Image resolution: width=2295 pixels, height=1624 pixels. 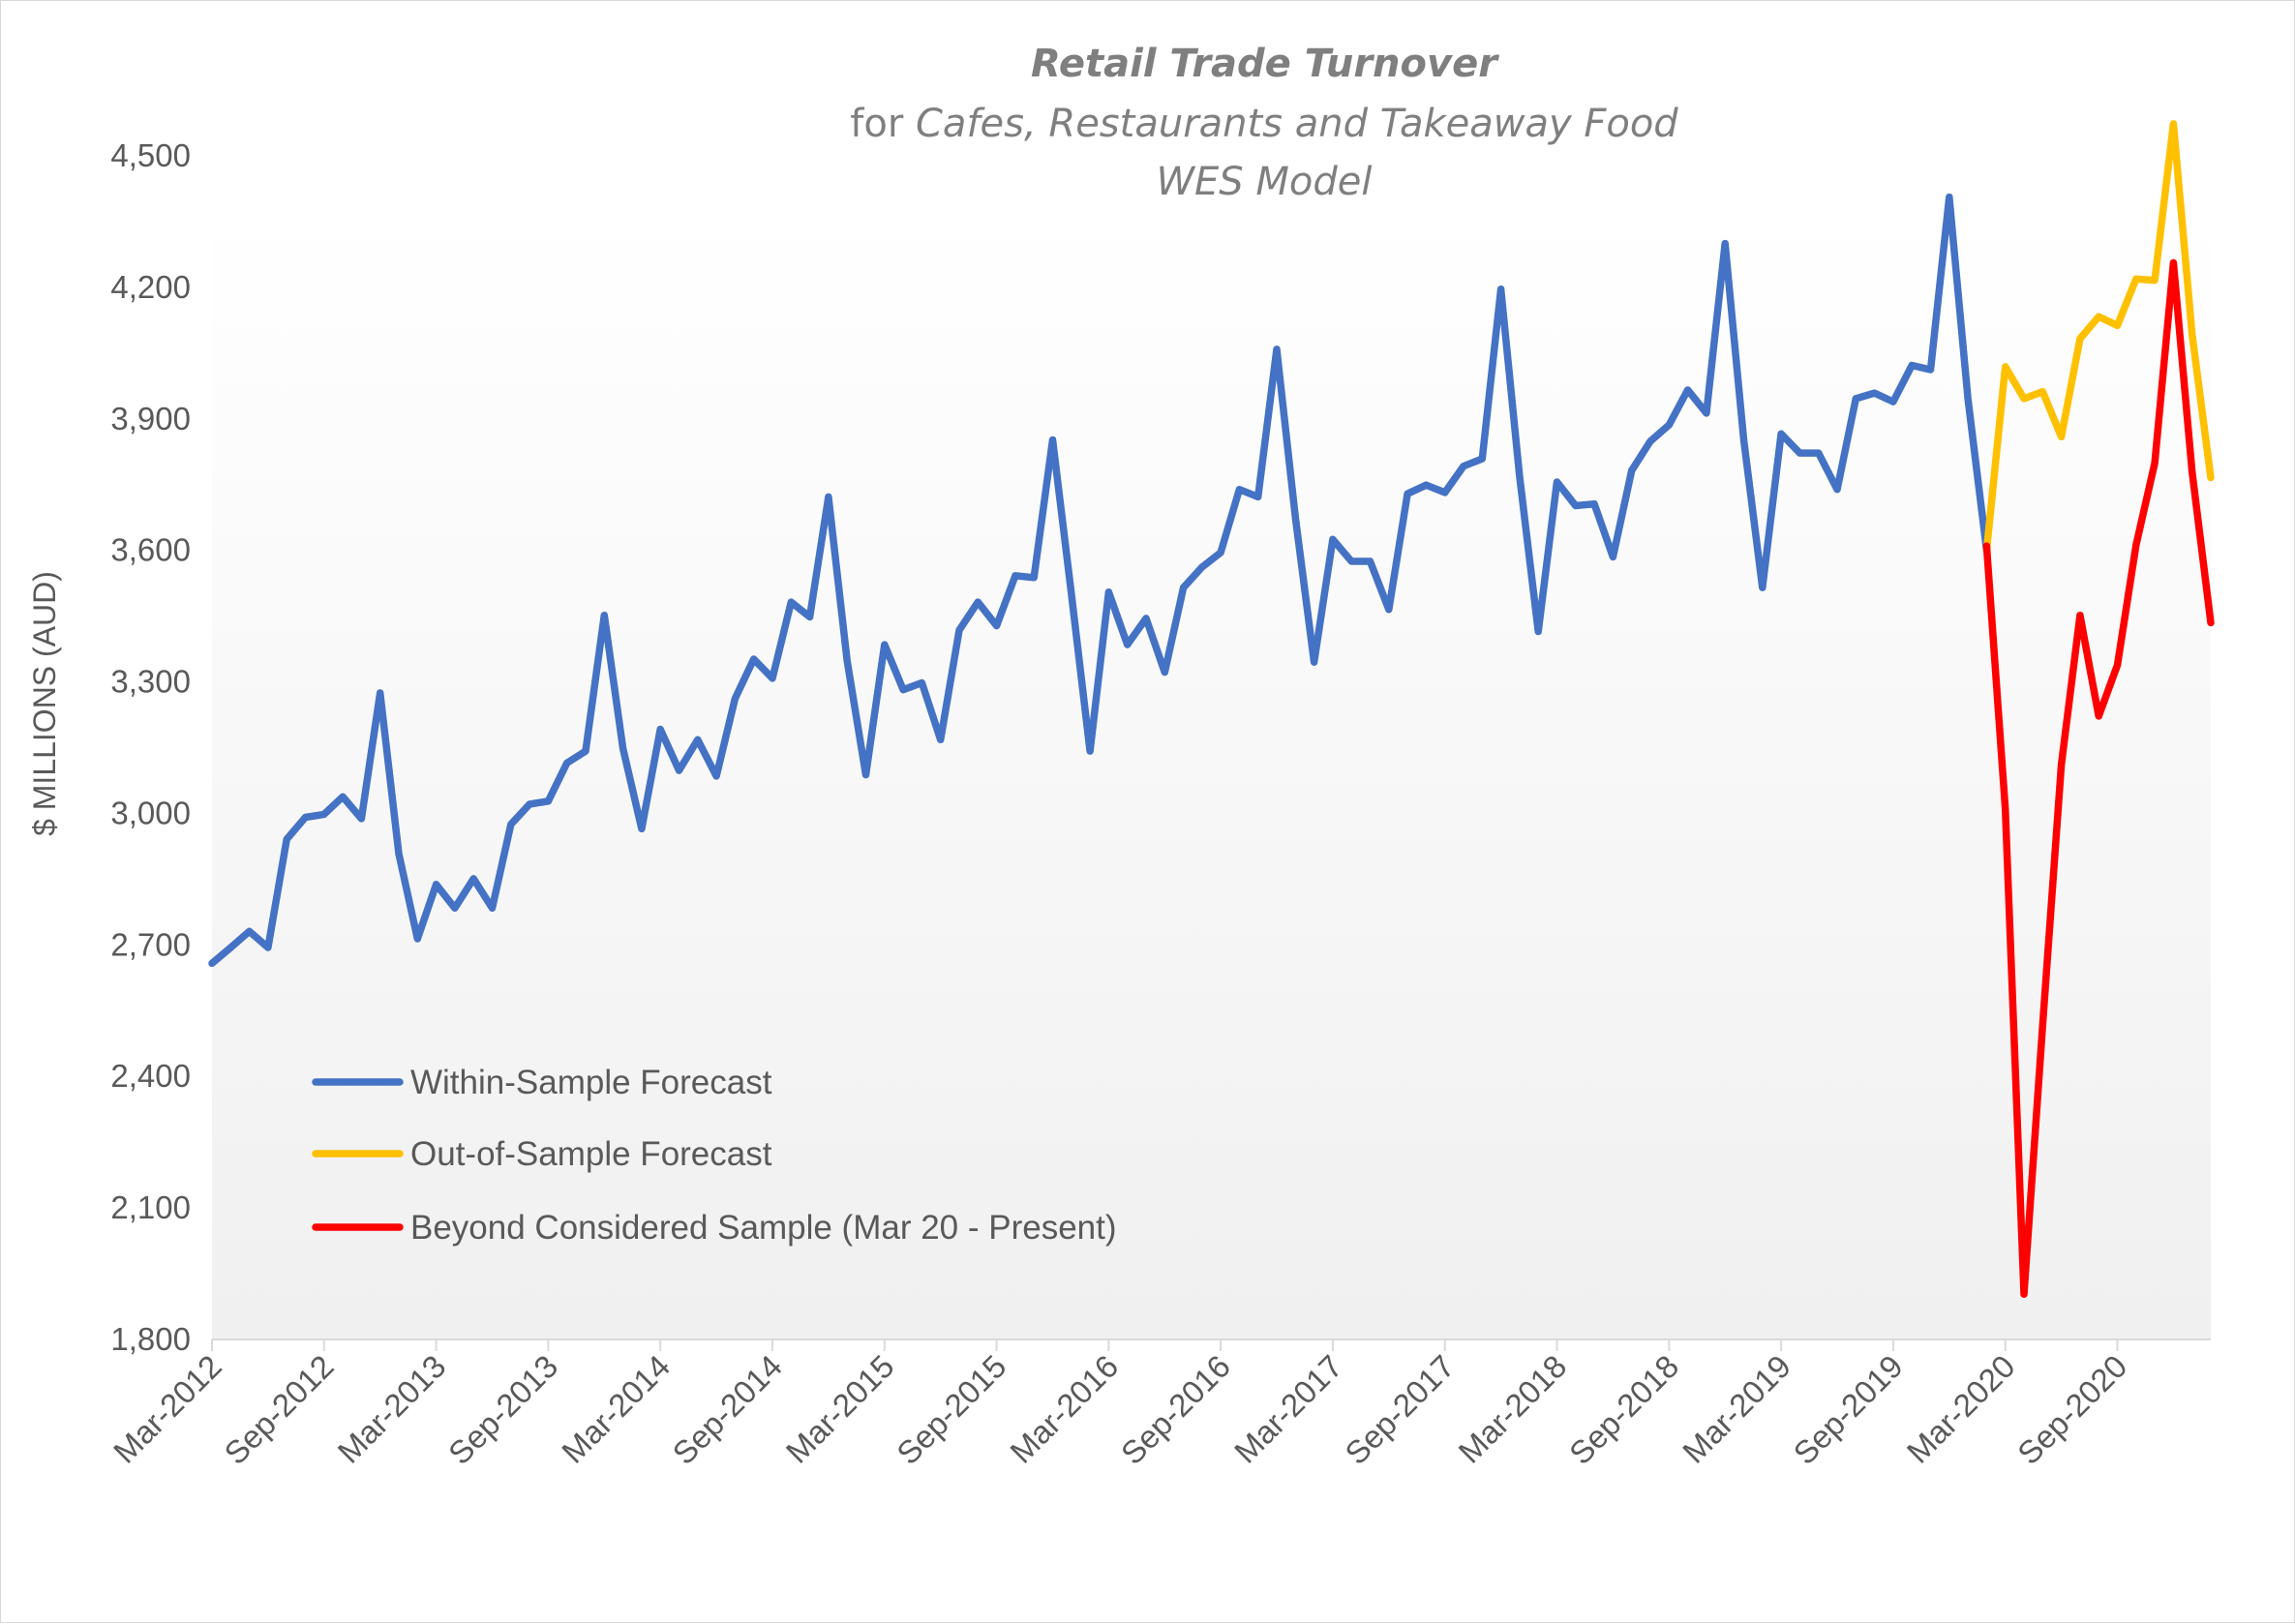 I want to click on y-tick-label: 3,600, so click(x=150, y=550).